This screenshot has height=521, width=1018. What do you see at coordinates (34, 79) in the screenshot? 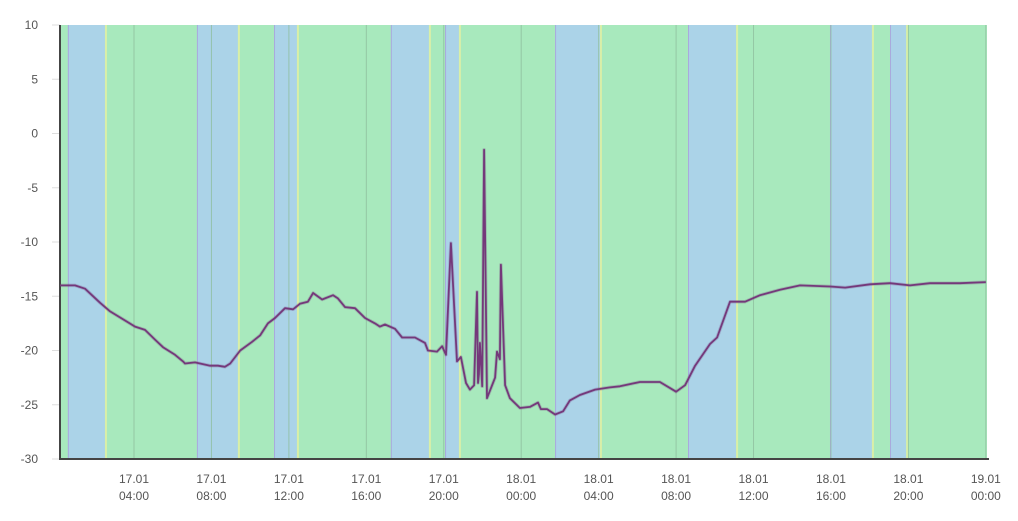
I see `y-tick-label: 5` at bounding box center [34, 79].